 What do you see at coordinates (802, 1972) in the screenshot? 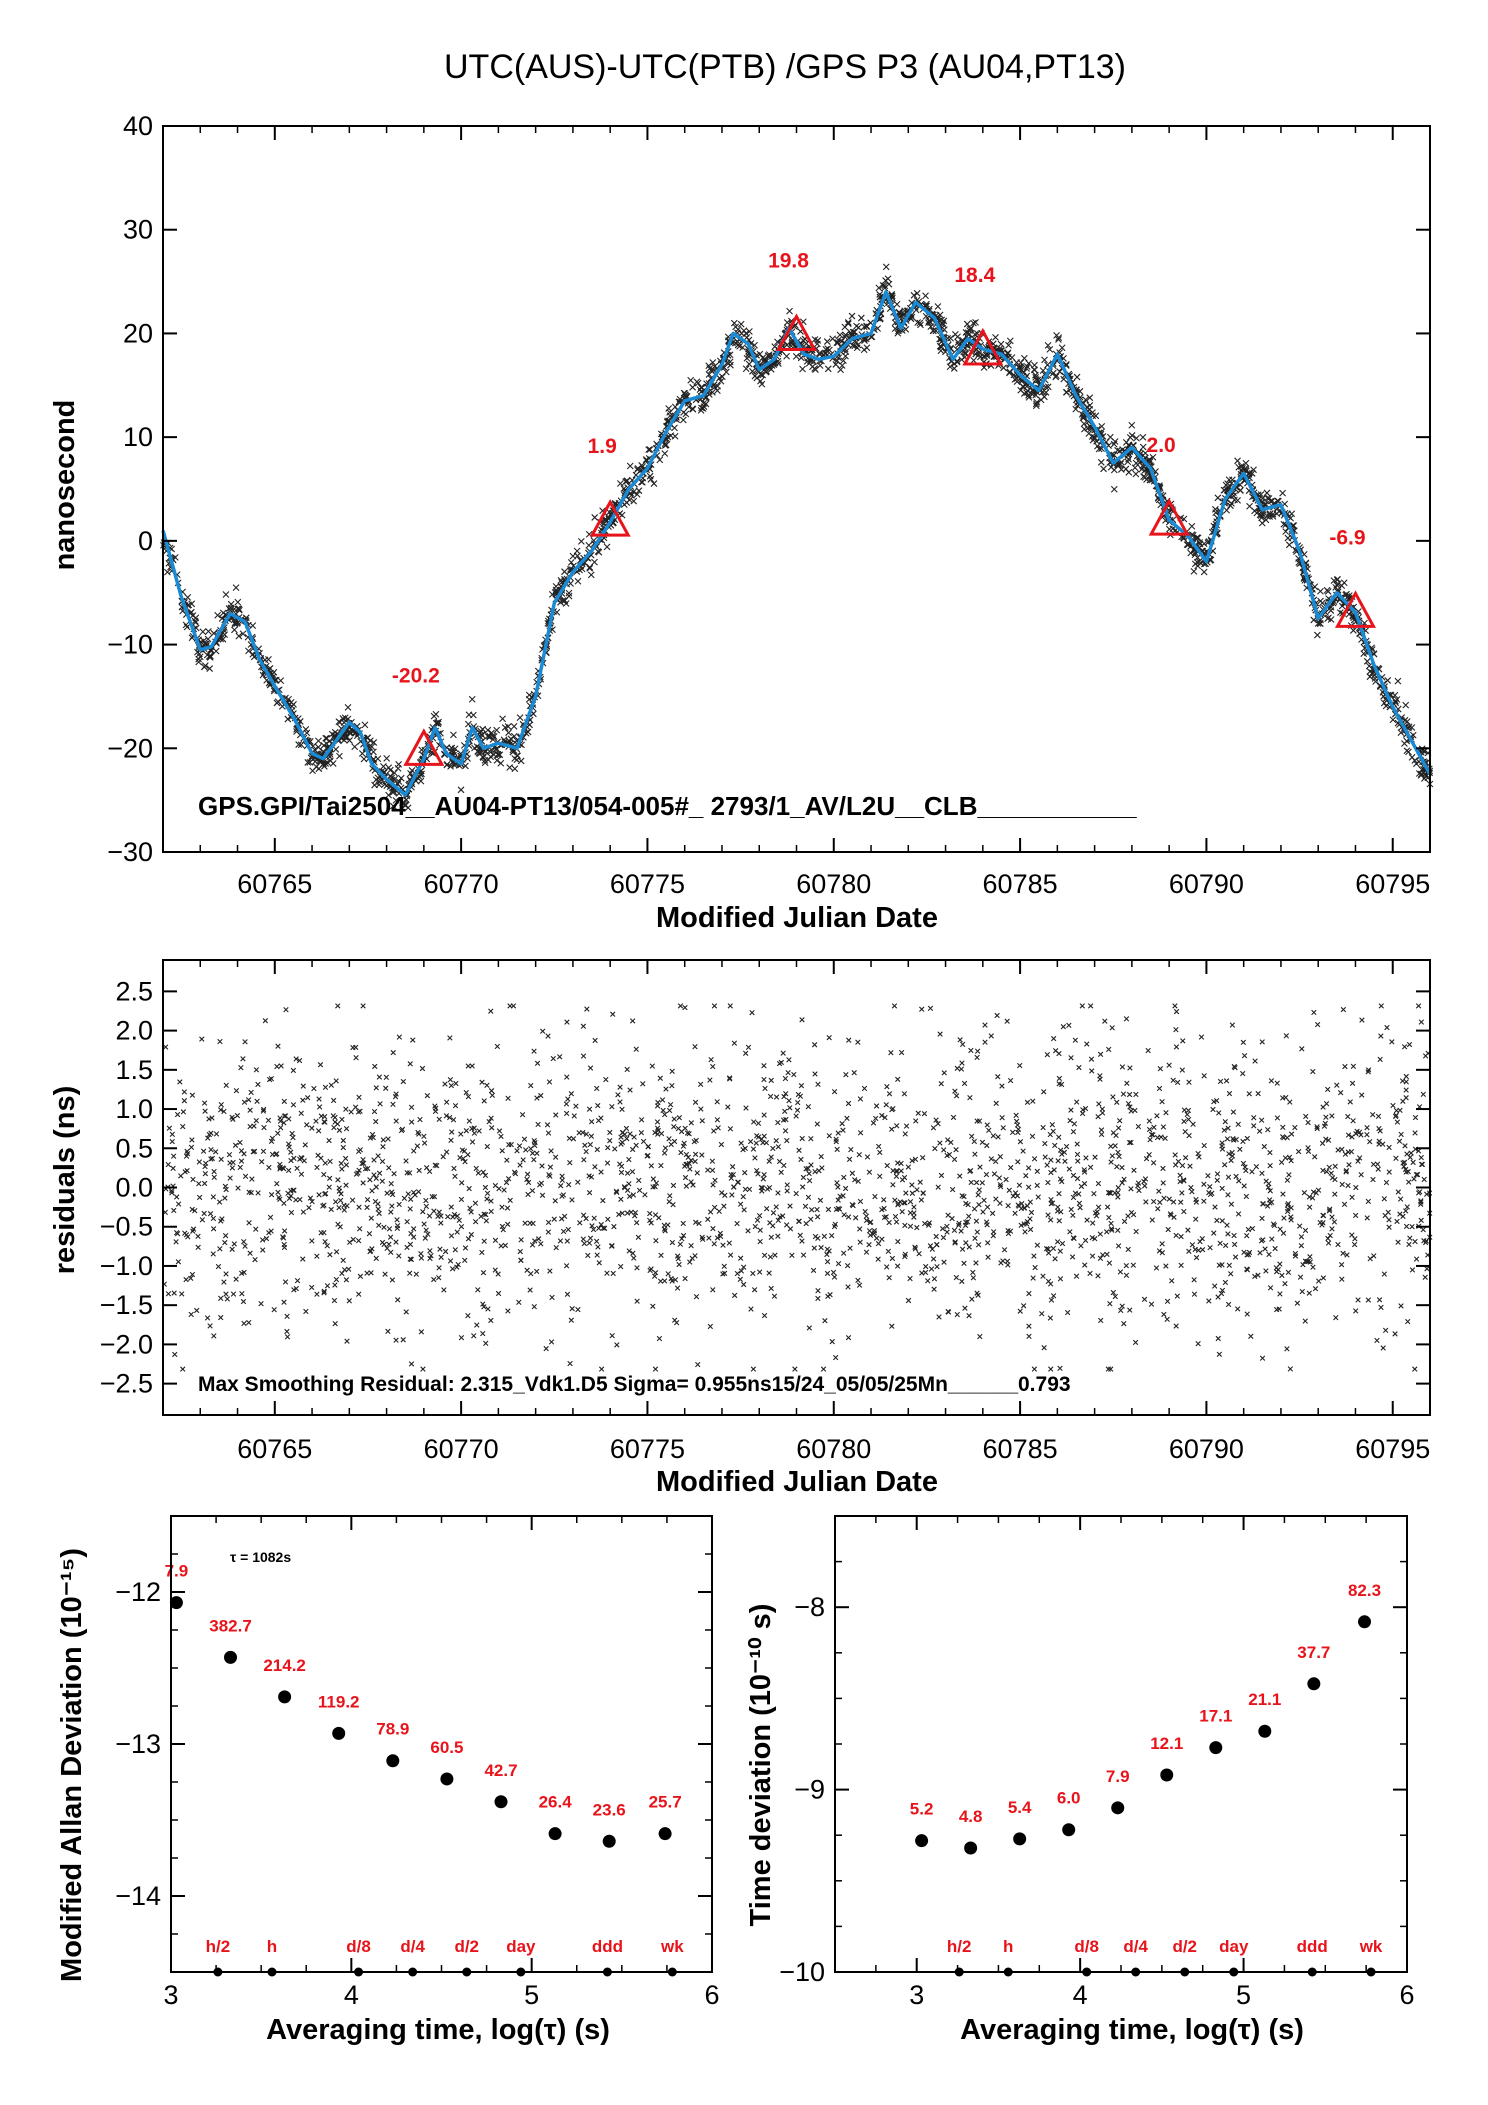
I see `tdev-ytick-label: −10` at bounding box center [802, 1972].